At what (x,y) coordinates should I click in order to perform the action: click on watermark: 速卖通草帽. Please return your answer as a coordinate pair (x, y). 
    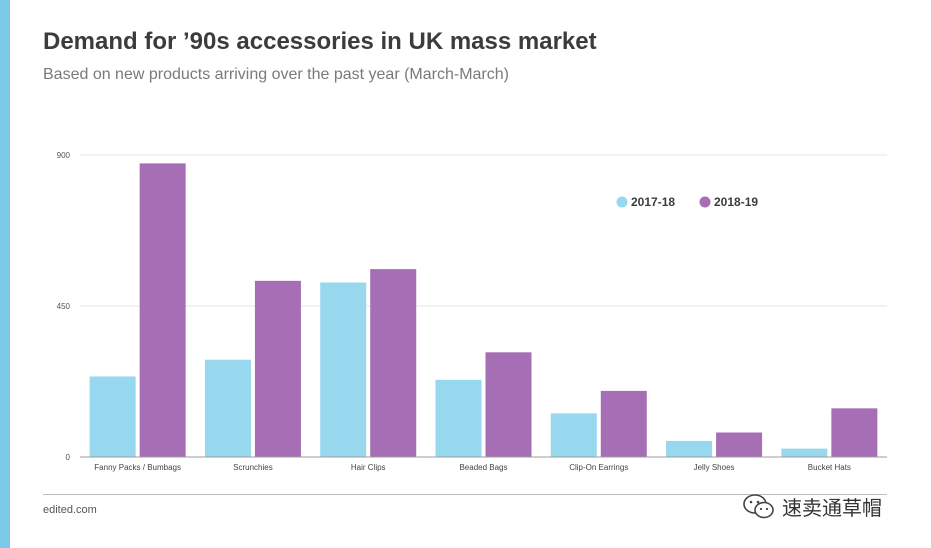
    Looking at the image, I should click on (812, 506).